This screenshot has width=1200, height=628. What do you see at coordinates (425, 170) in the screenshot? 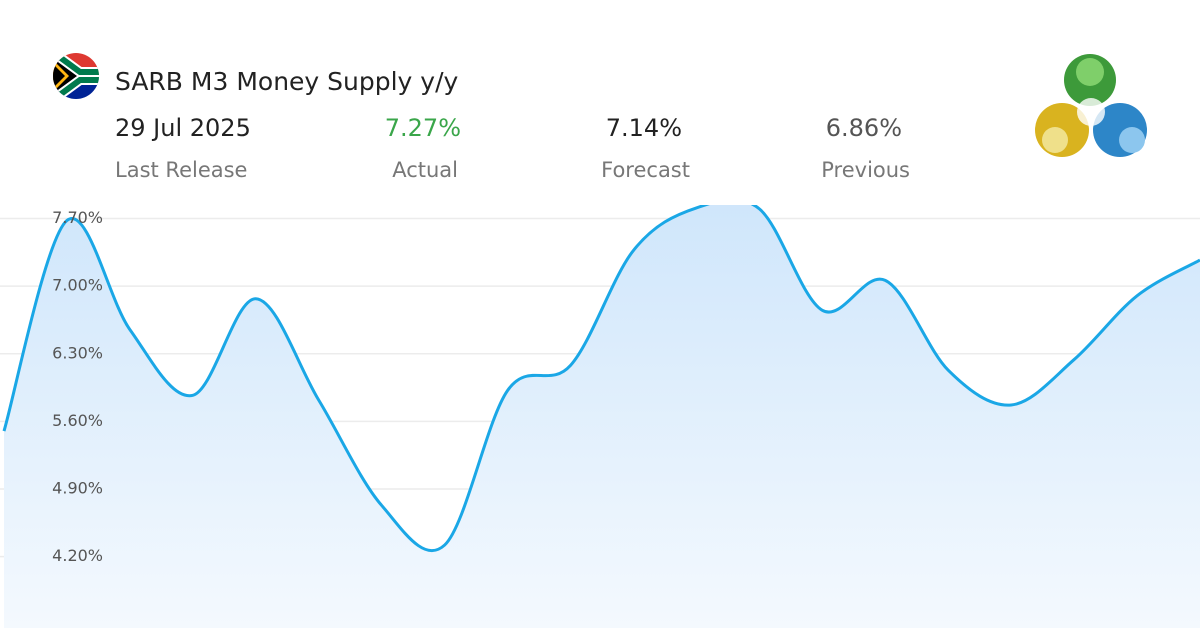
I see `actual-label: Actual` at bounding box center [425, 170].